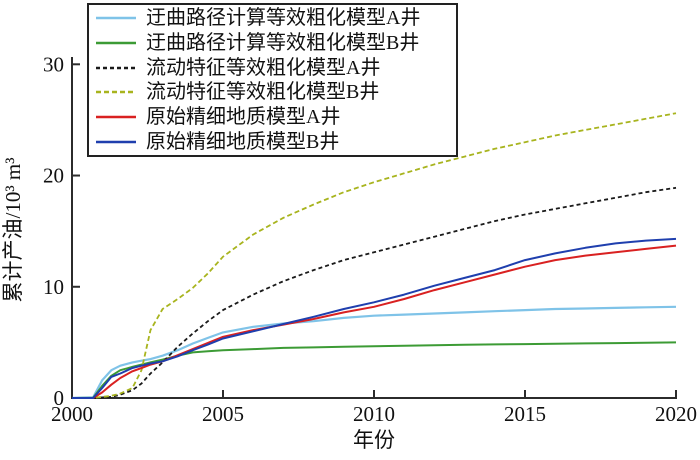 This screenshot has height=460, width=700. I want to click on legend-item-2: 迂曲路径计算等效粗化模型B井, so click(272, 43).